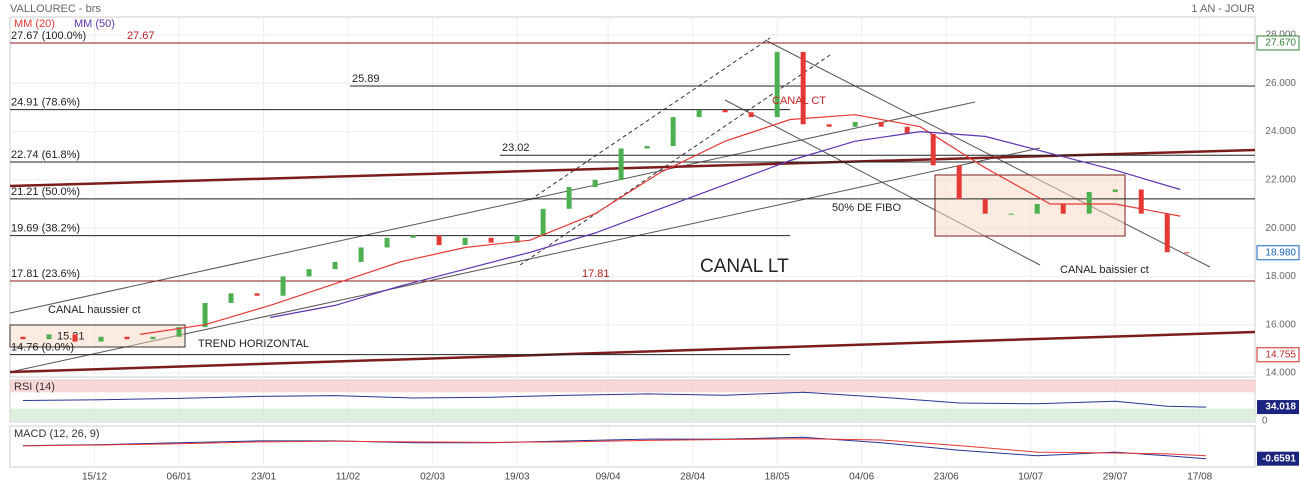  Describe the element at coordinates (141, 36) in the screenshot. I see `price-label: 27.67` at that location.